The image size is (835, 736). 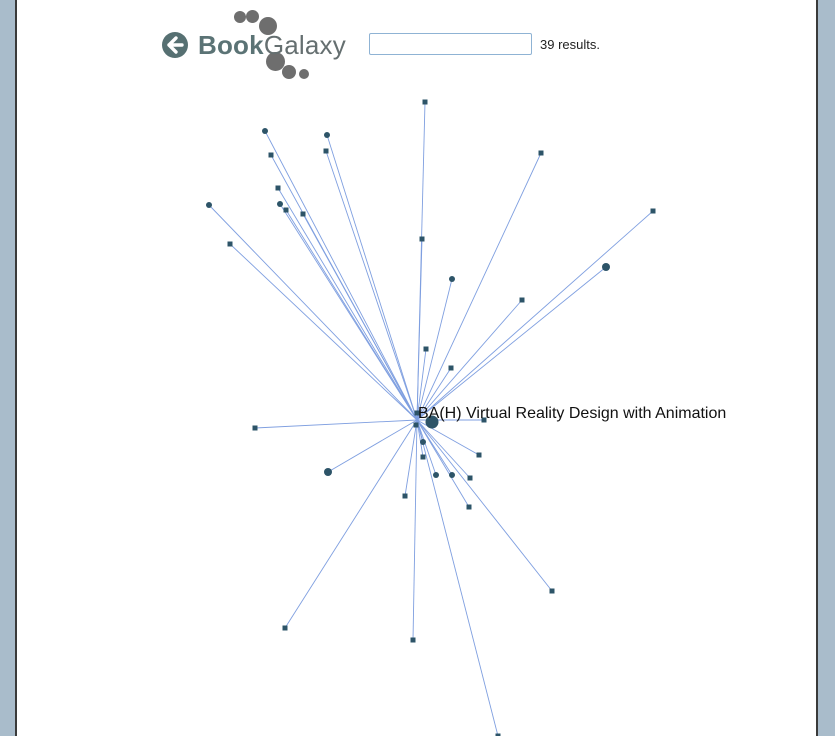 I want to click on center-node, so click(x=432, y=422).